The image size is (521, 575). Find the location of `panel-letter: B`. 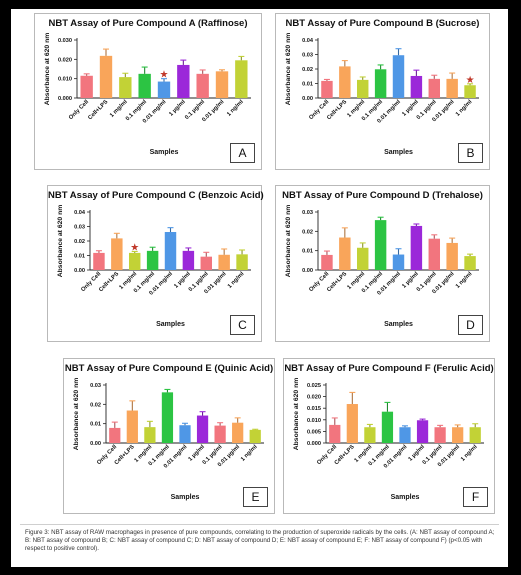

panel-letter: B is located at coordinates (470, 153).